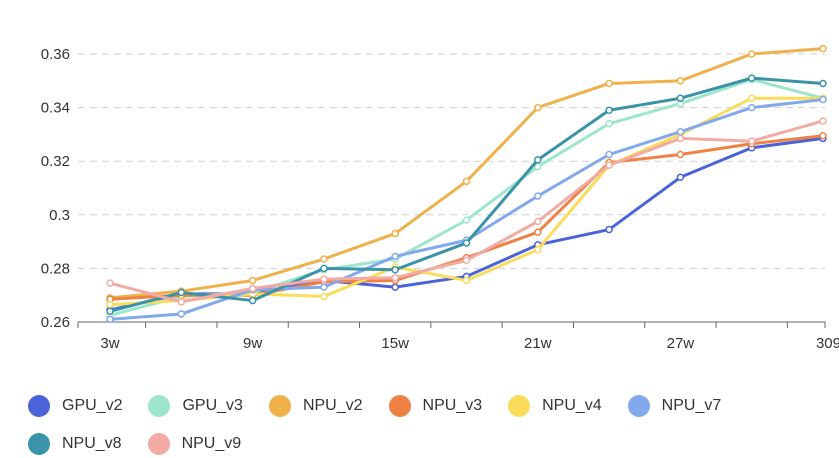 This screenshot has height=458, width=839. Describe the element at coordinates (109, 343) in the screenshot. I see `x-tick-label: 3w` at that location.